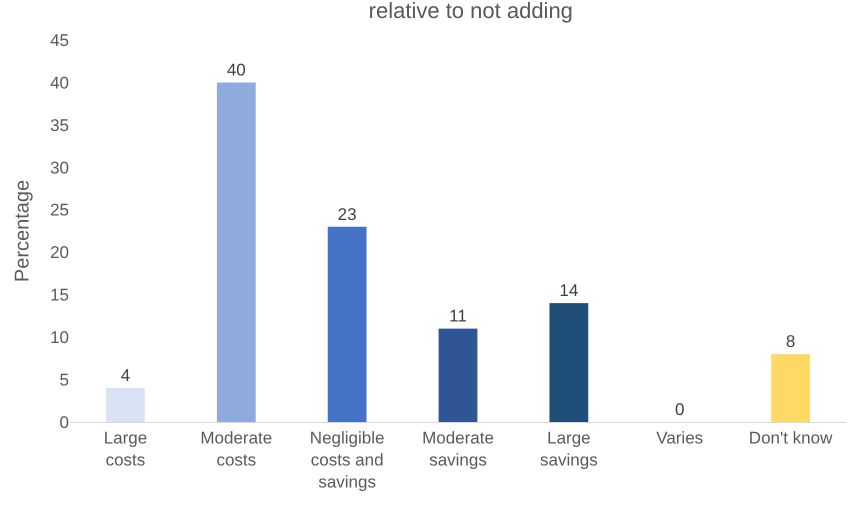 This screenshot has width=856, height=517. What do you see at coordinates (458, 449) in the screenshot?
I see `x-tick-label: Moderate savings` at bounding box center [458, 449].